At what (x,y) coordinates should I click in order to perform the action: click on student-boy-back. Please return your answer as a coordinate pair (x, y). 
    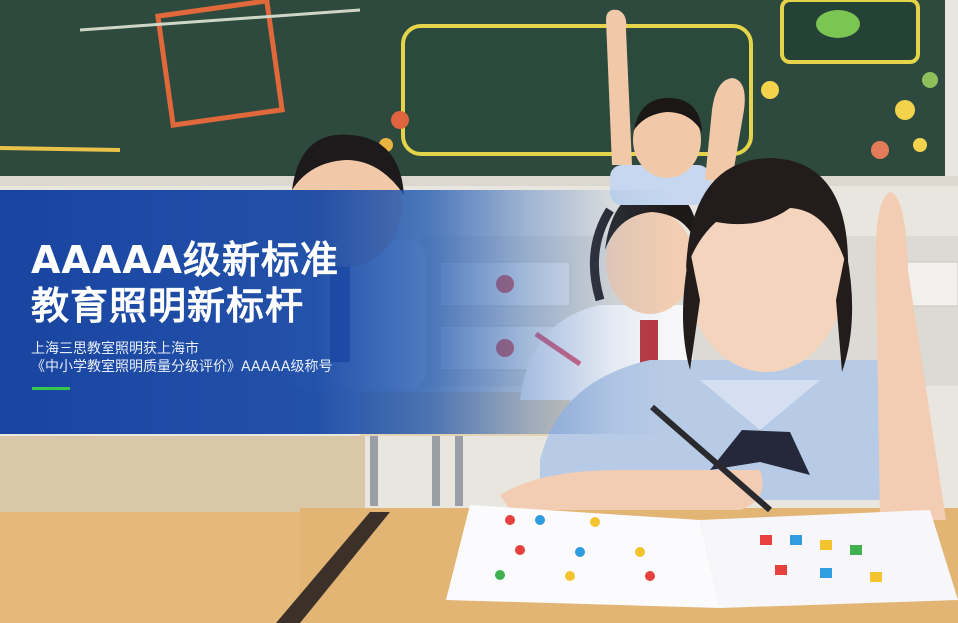
    Looking at the image, I should click on (675, 107).